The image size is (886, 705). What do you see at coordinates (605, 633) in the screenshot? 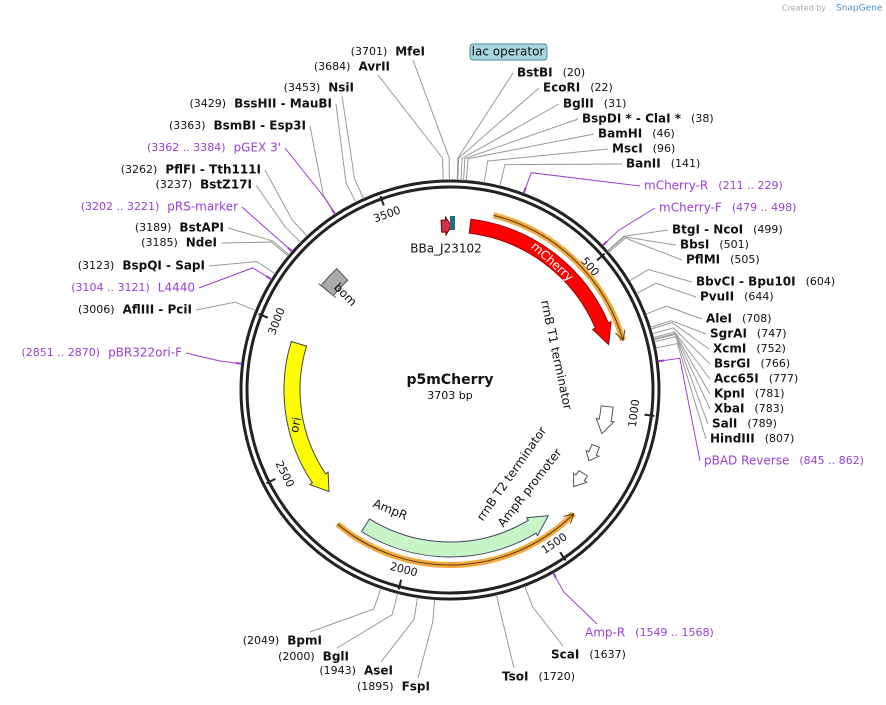
I see `primer-name: Amp-R` at bounding box center [605, 633].